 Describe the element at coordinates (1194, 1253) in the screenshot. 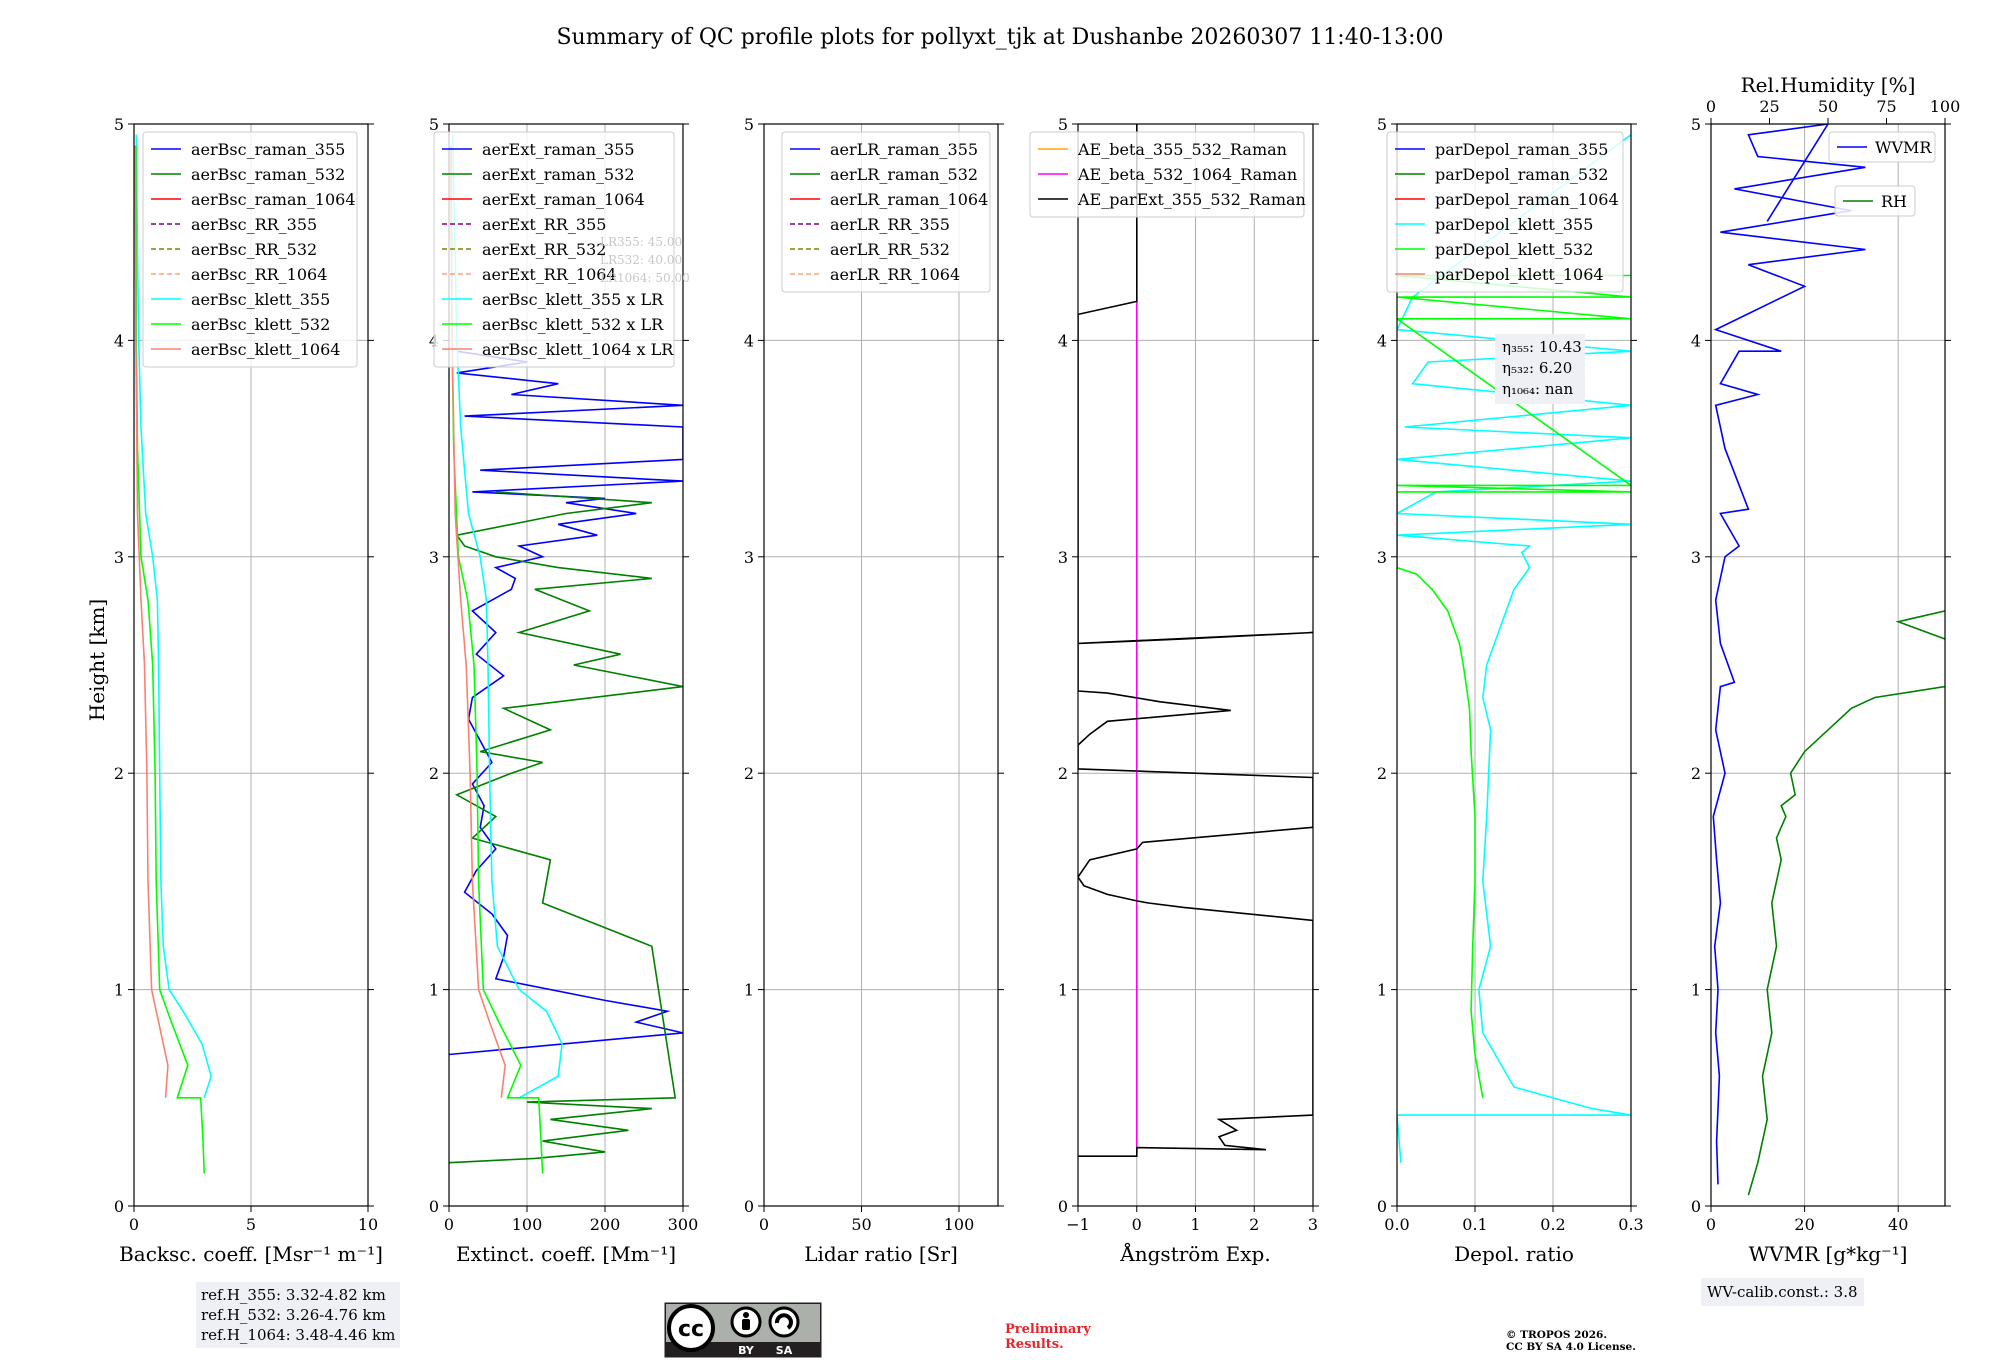

I see `x-axis-label: Ångström Exp.` at that location.